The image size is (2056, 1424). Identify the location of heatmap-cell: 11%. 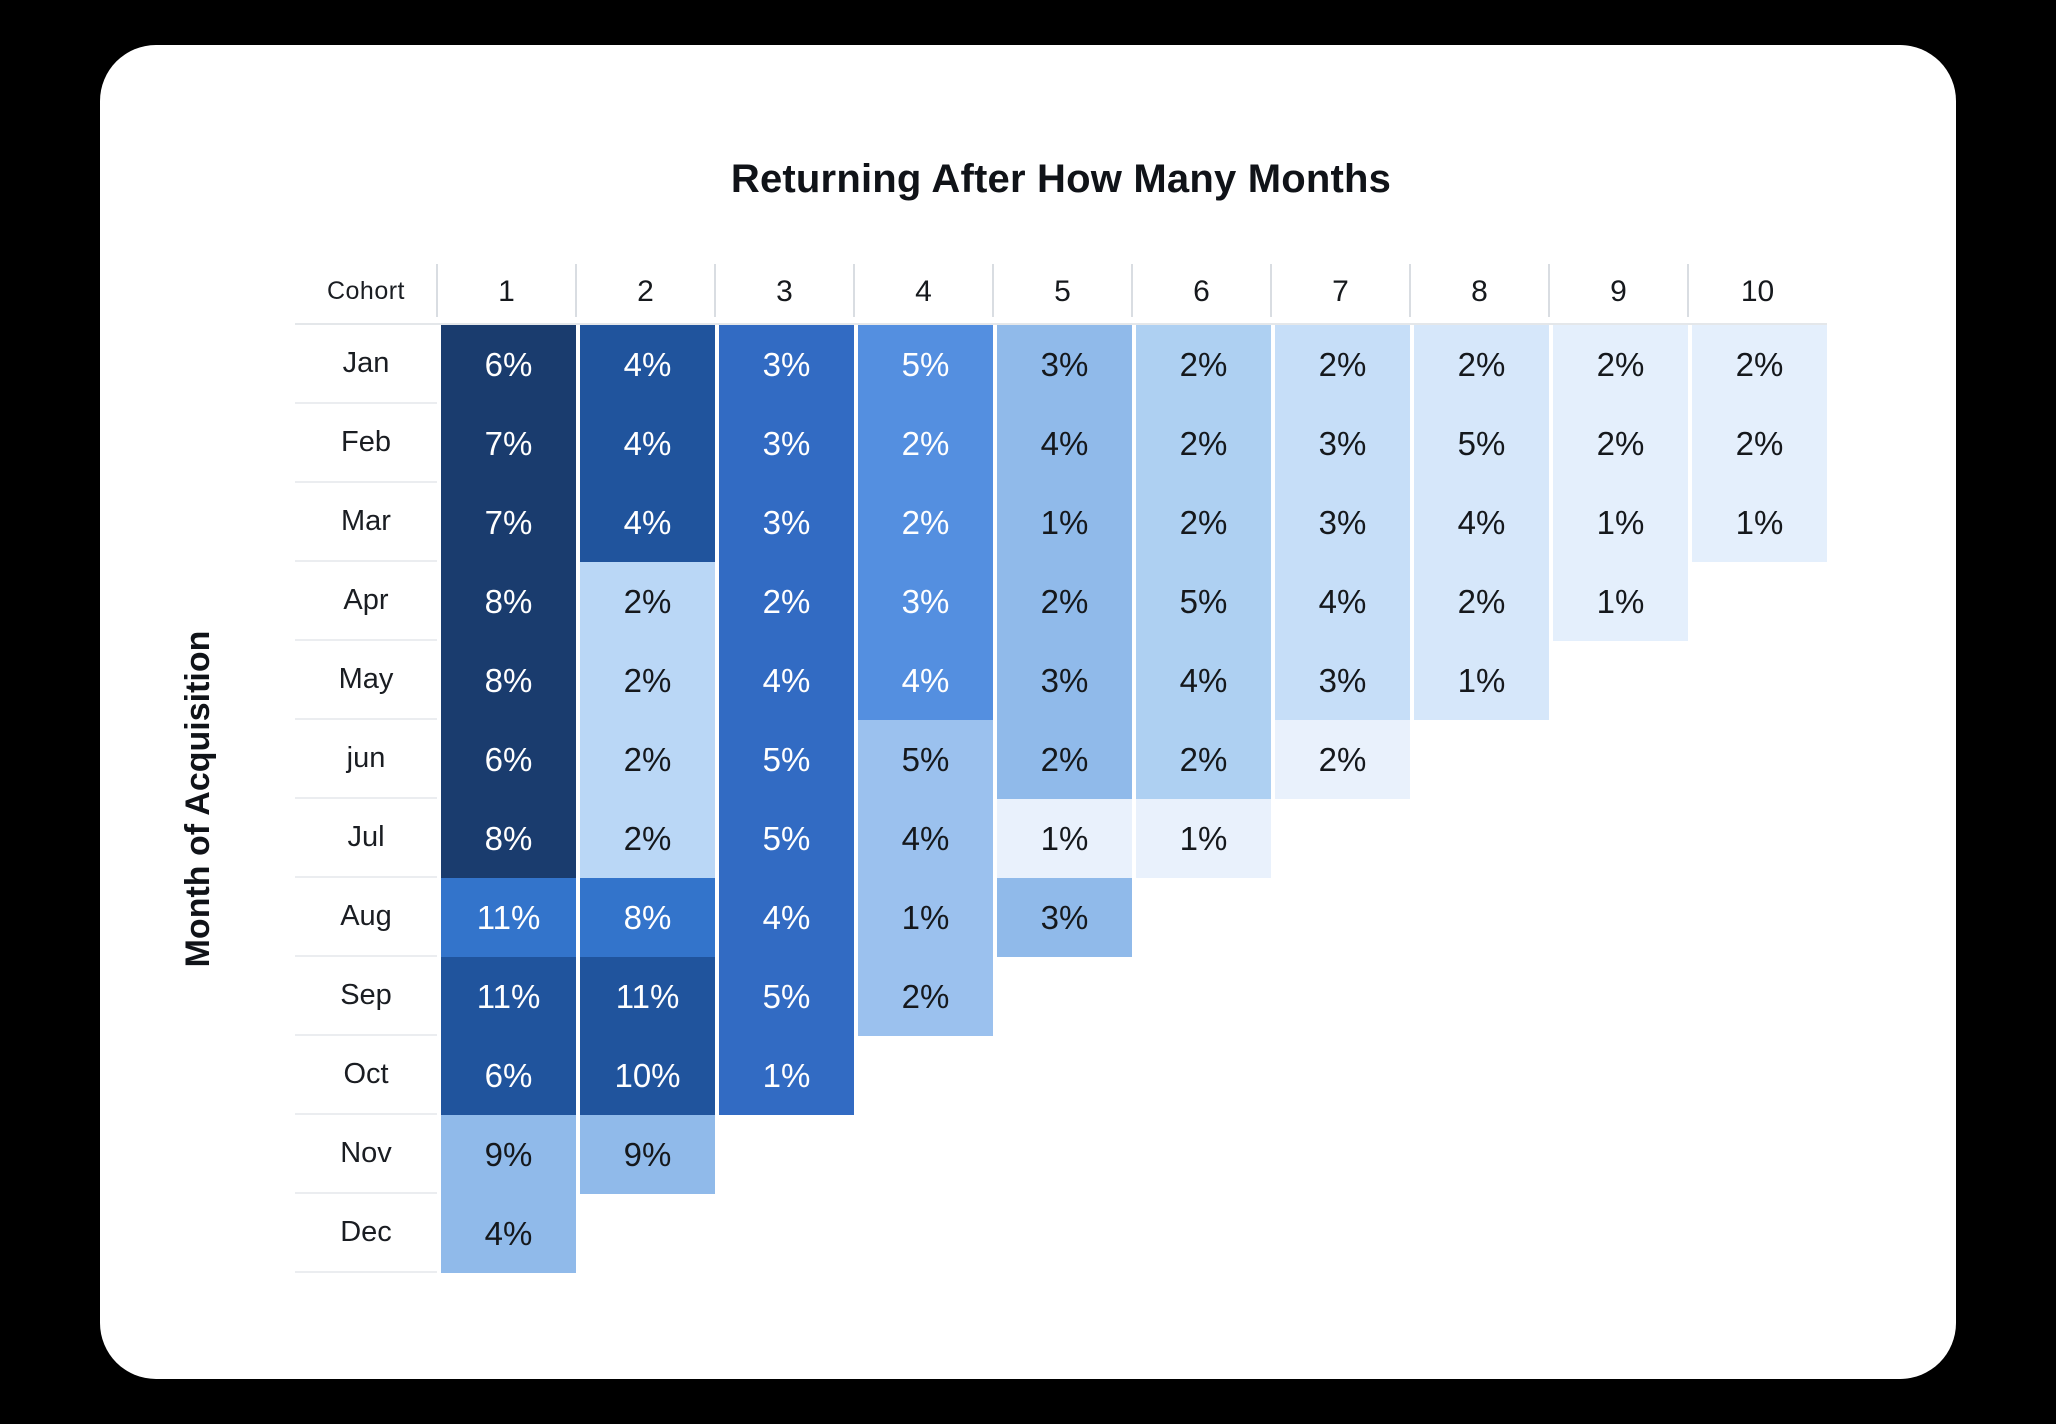
(508, 917).